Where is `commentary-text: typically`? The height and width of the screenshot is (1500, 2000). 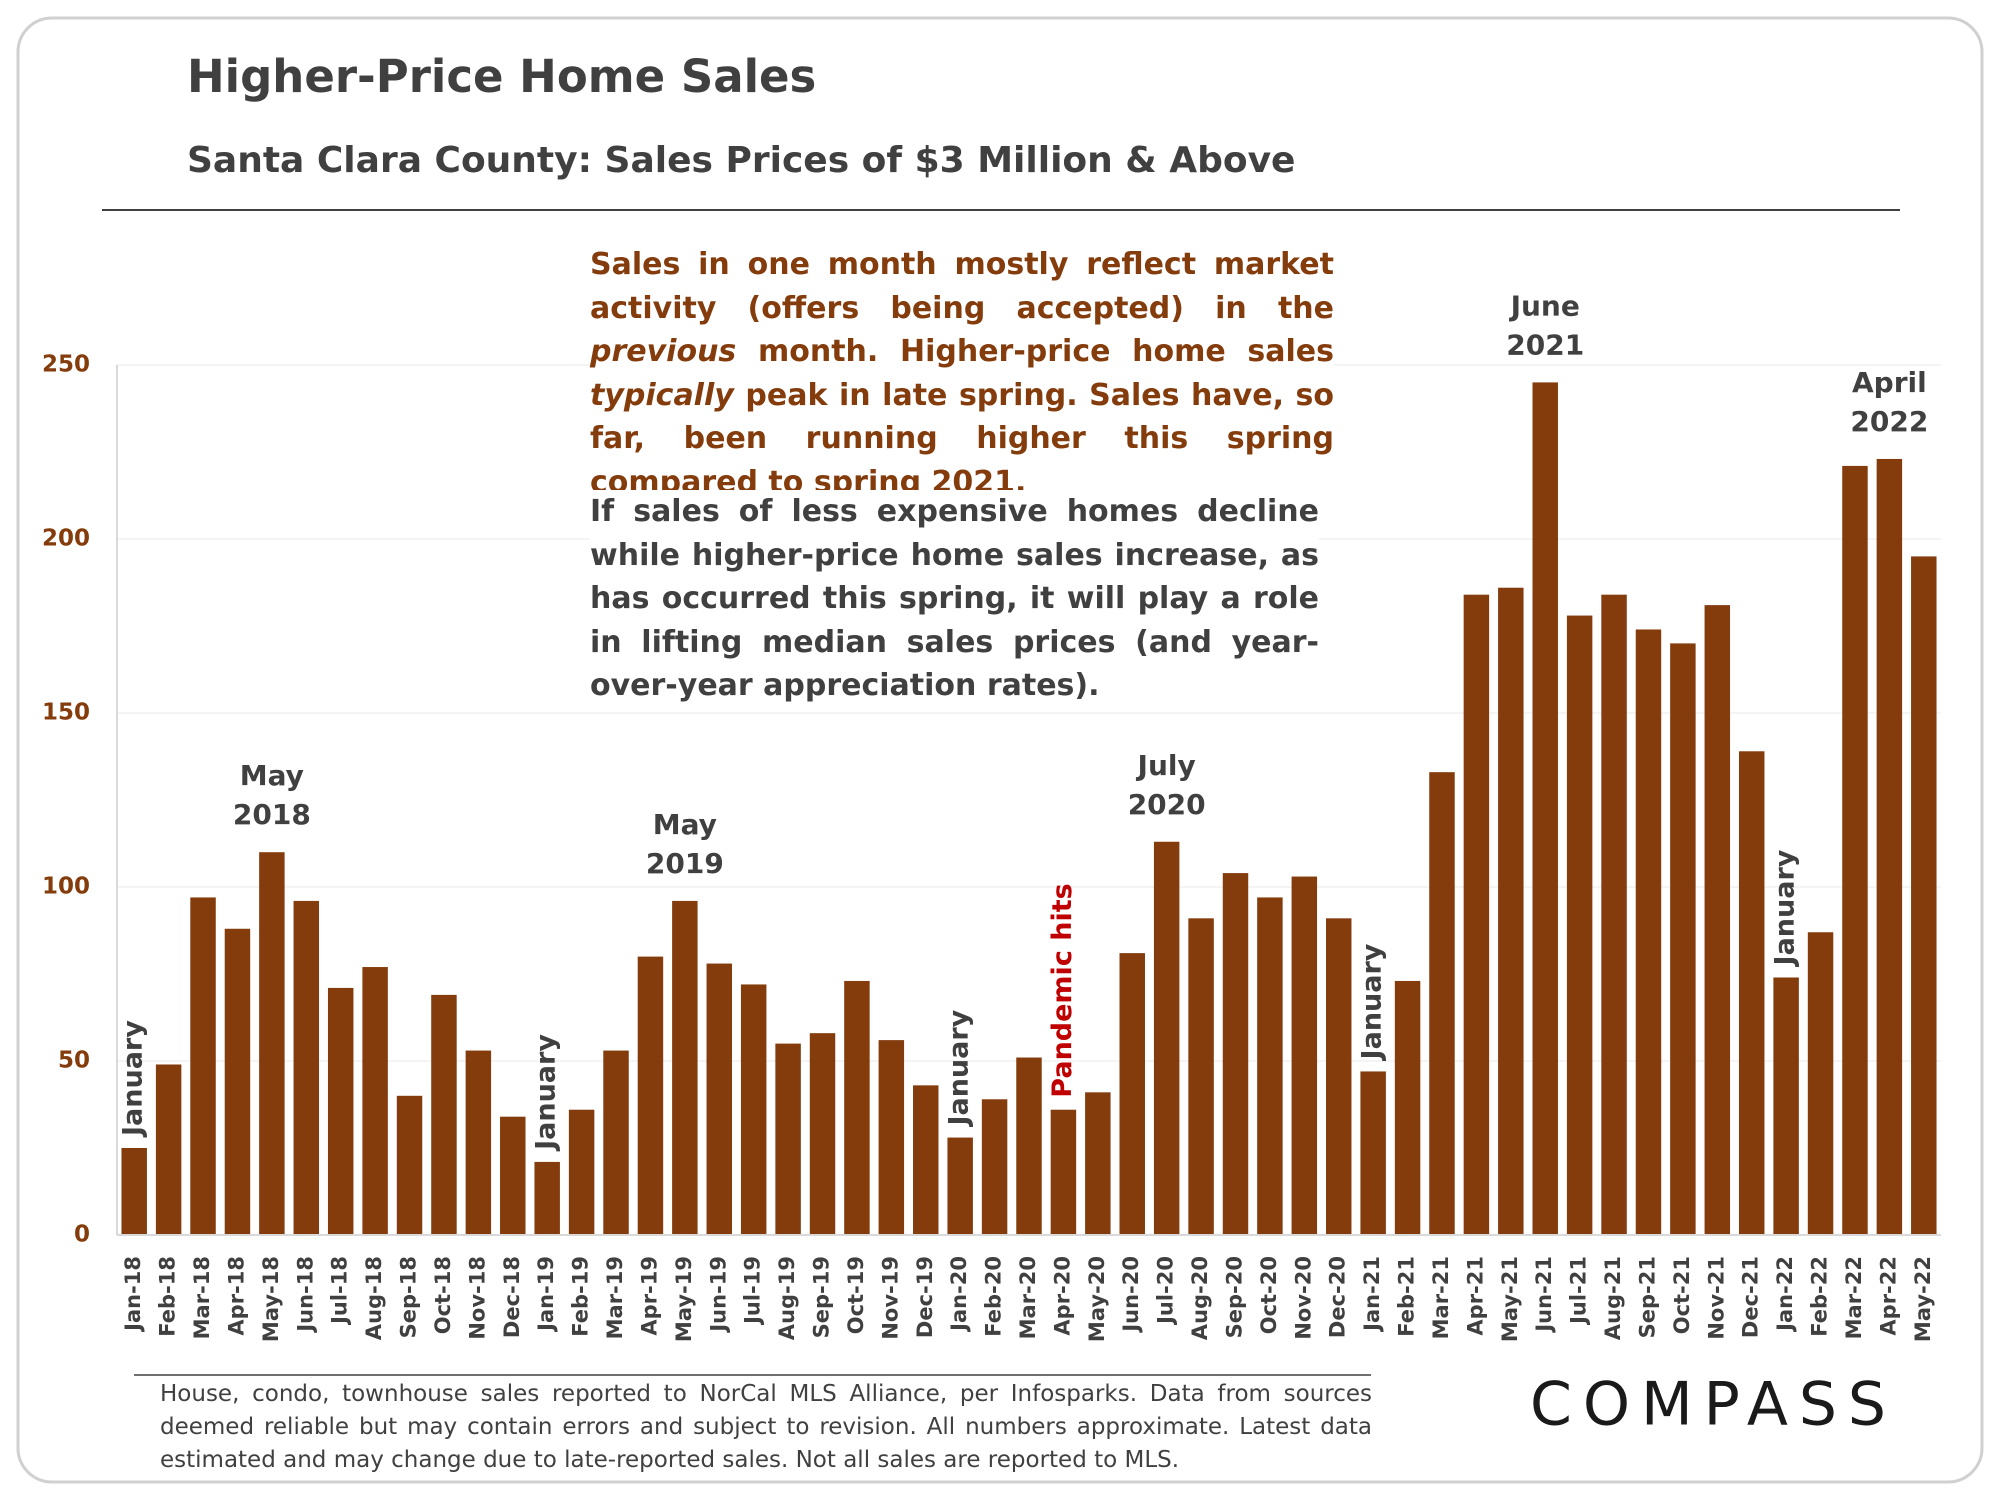 commentary-text: typically is located at coordinates (662, 395).